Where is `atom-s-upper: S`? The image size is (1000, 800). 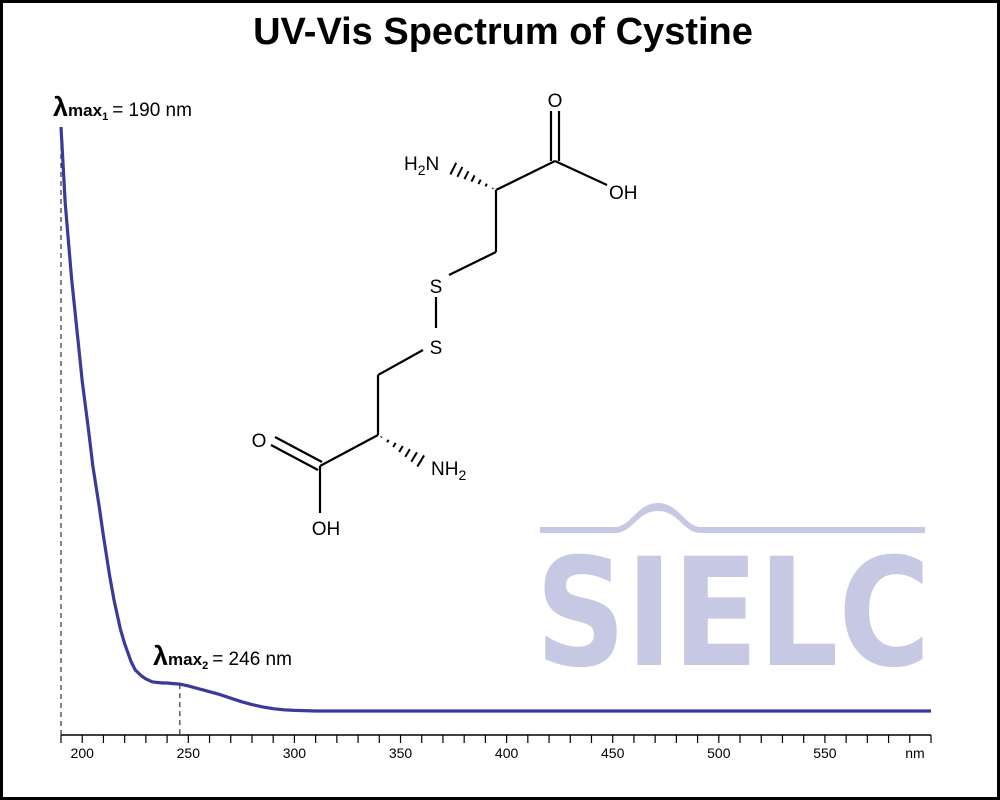
atom-s-upper: S is located at coordinates (436, 287).